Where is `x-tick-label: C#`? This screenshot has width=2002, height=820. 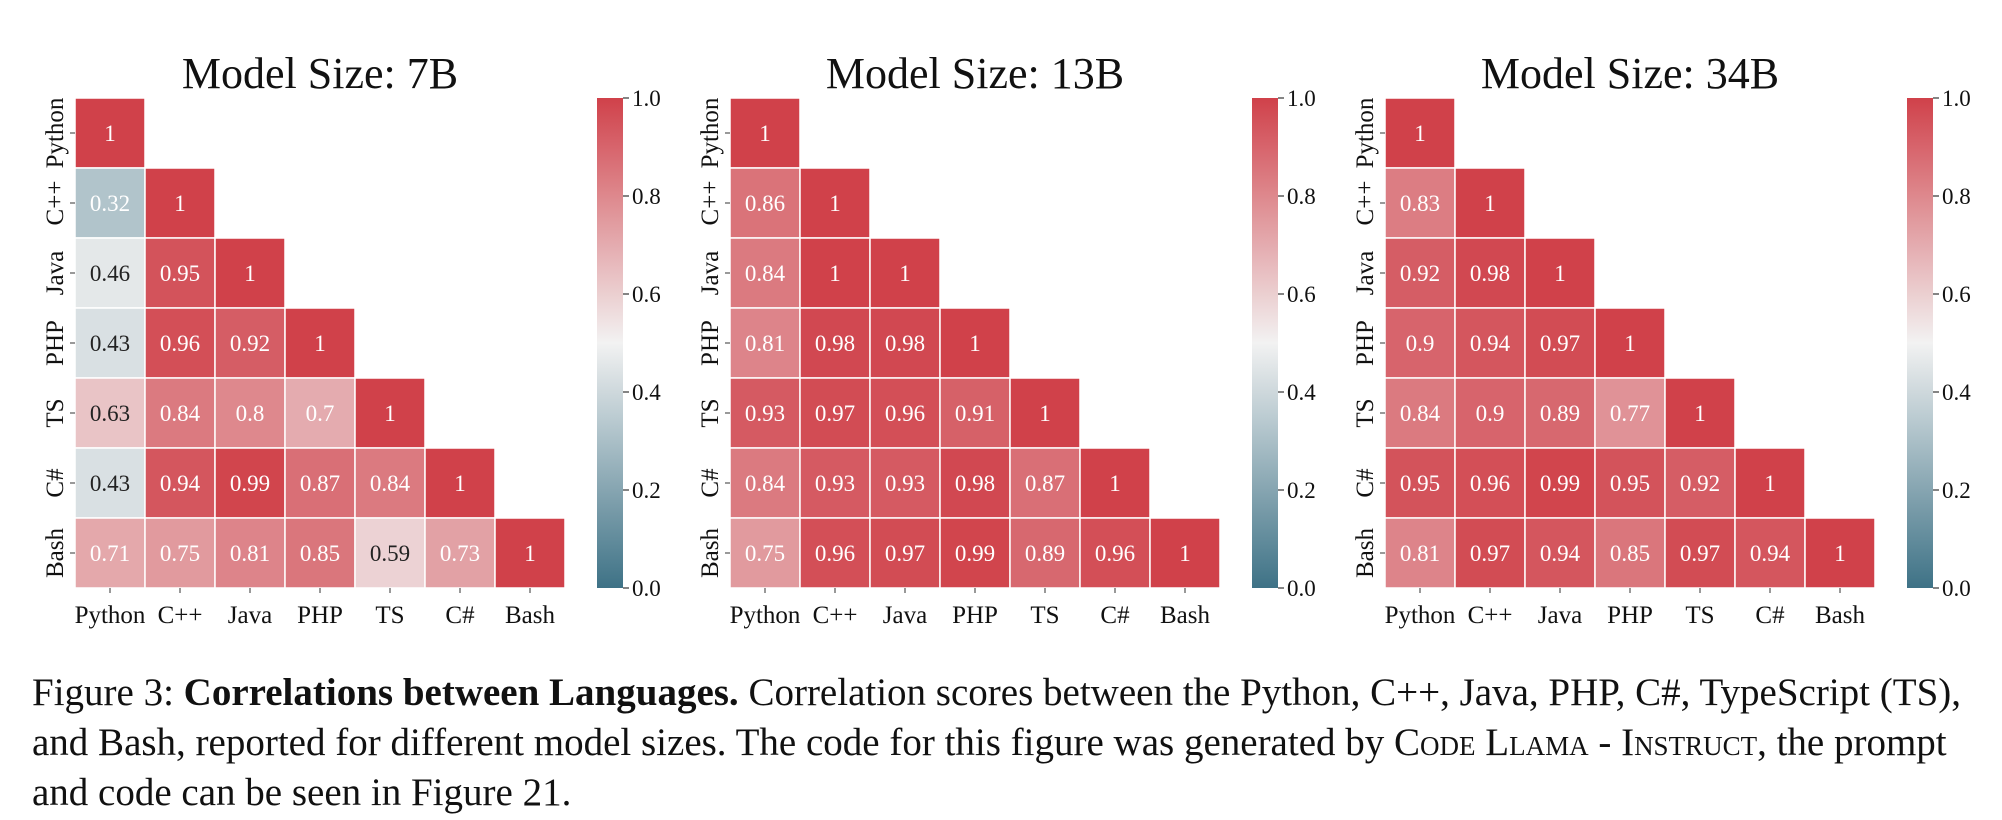 x-tick-label: C# is located at coordinates (1770, 615).